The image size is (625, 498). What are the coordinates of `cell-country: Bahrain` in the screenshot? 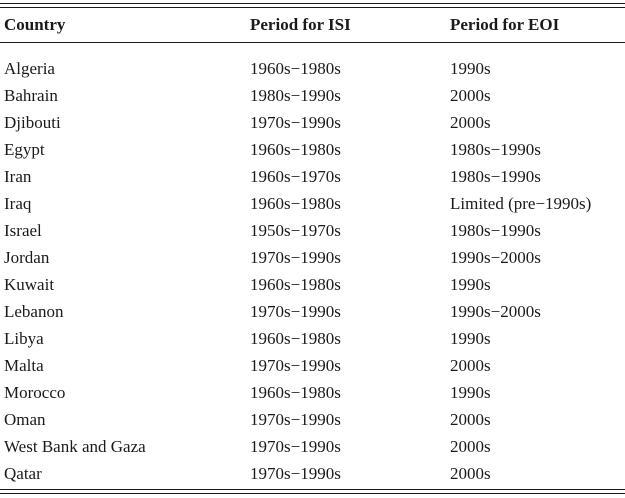 It's located at (31, 95).